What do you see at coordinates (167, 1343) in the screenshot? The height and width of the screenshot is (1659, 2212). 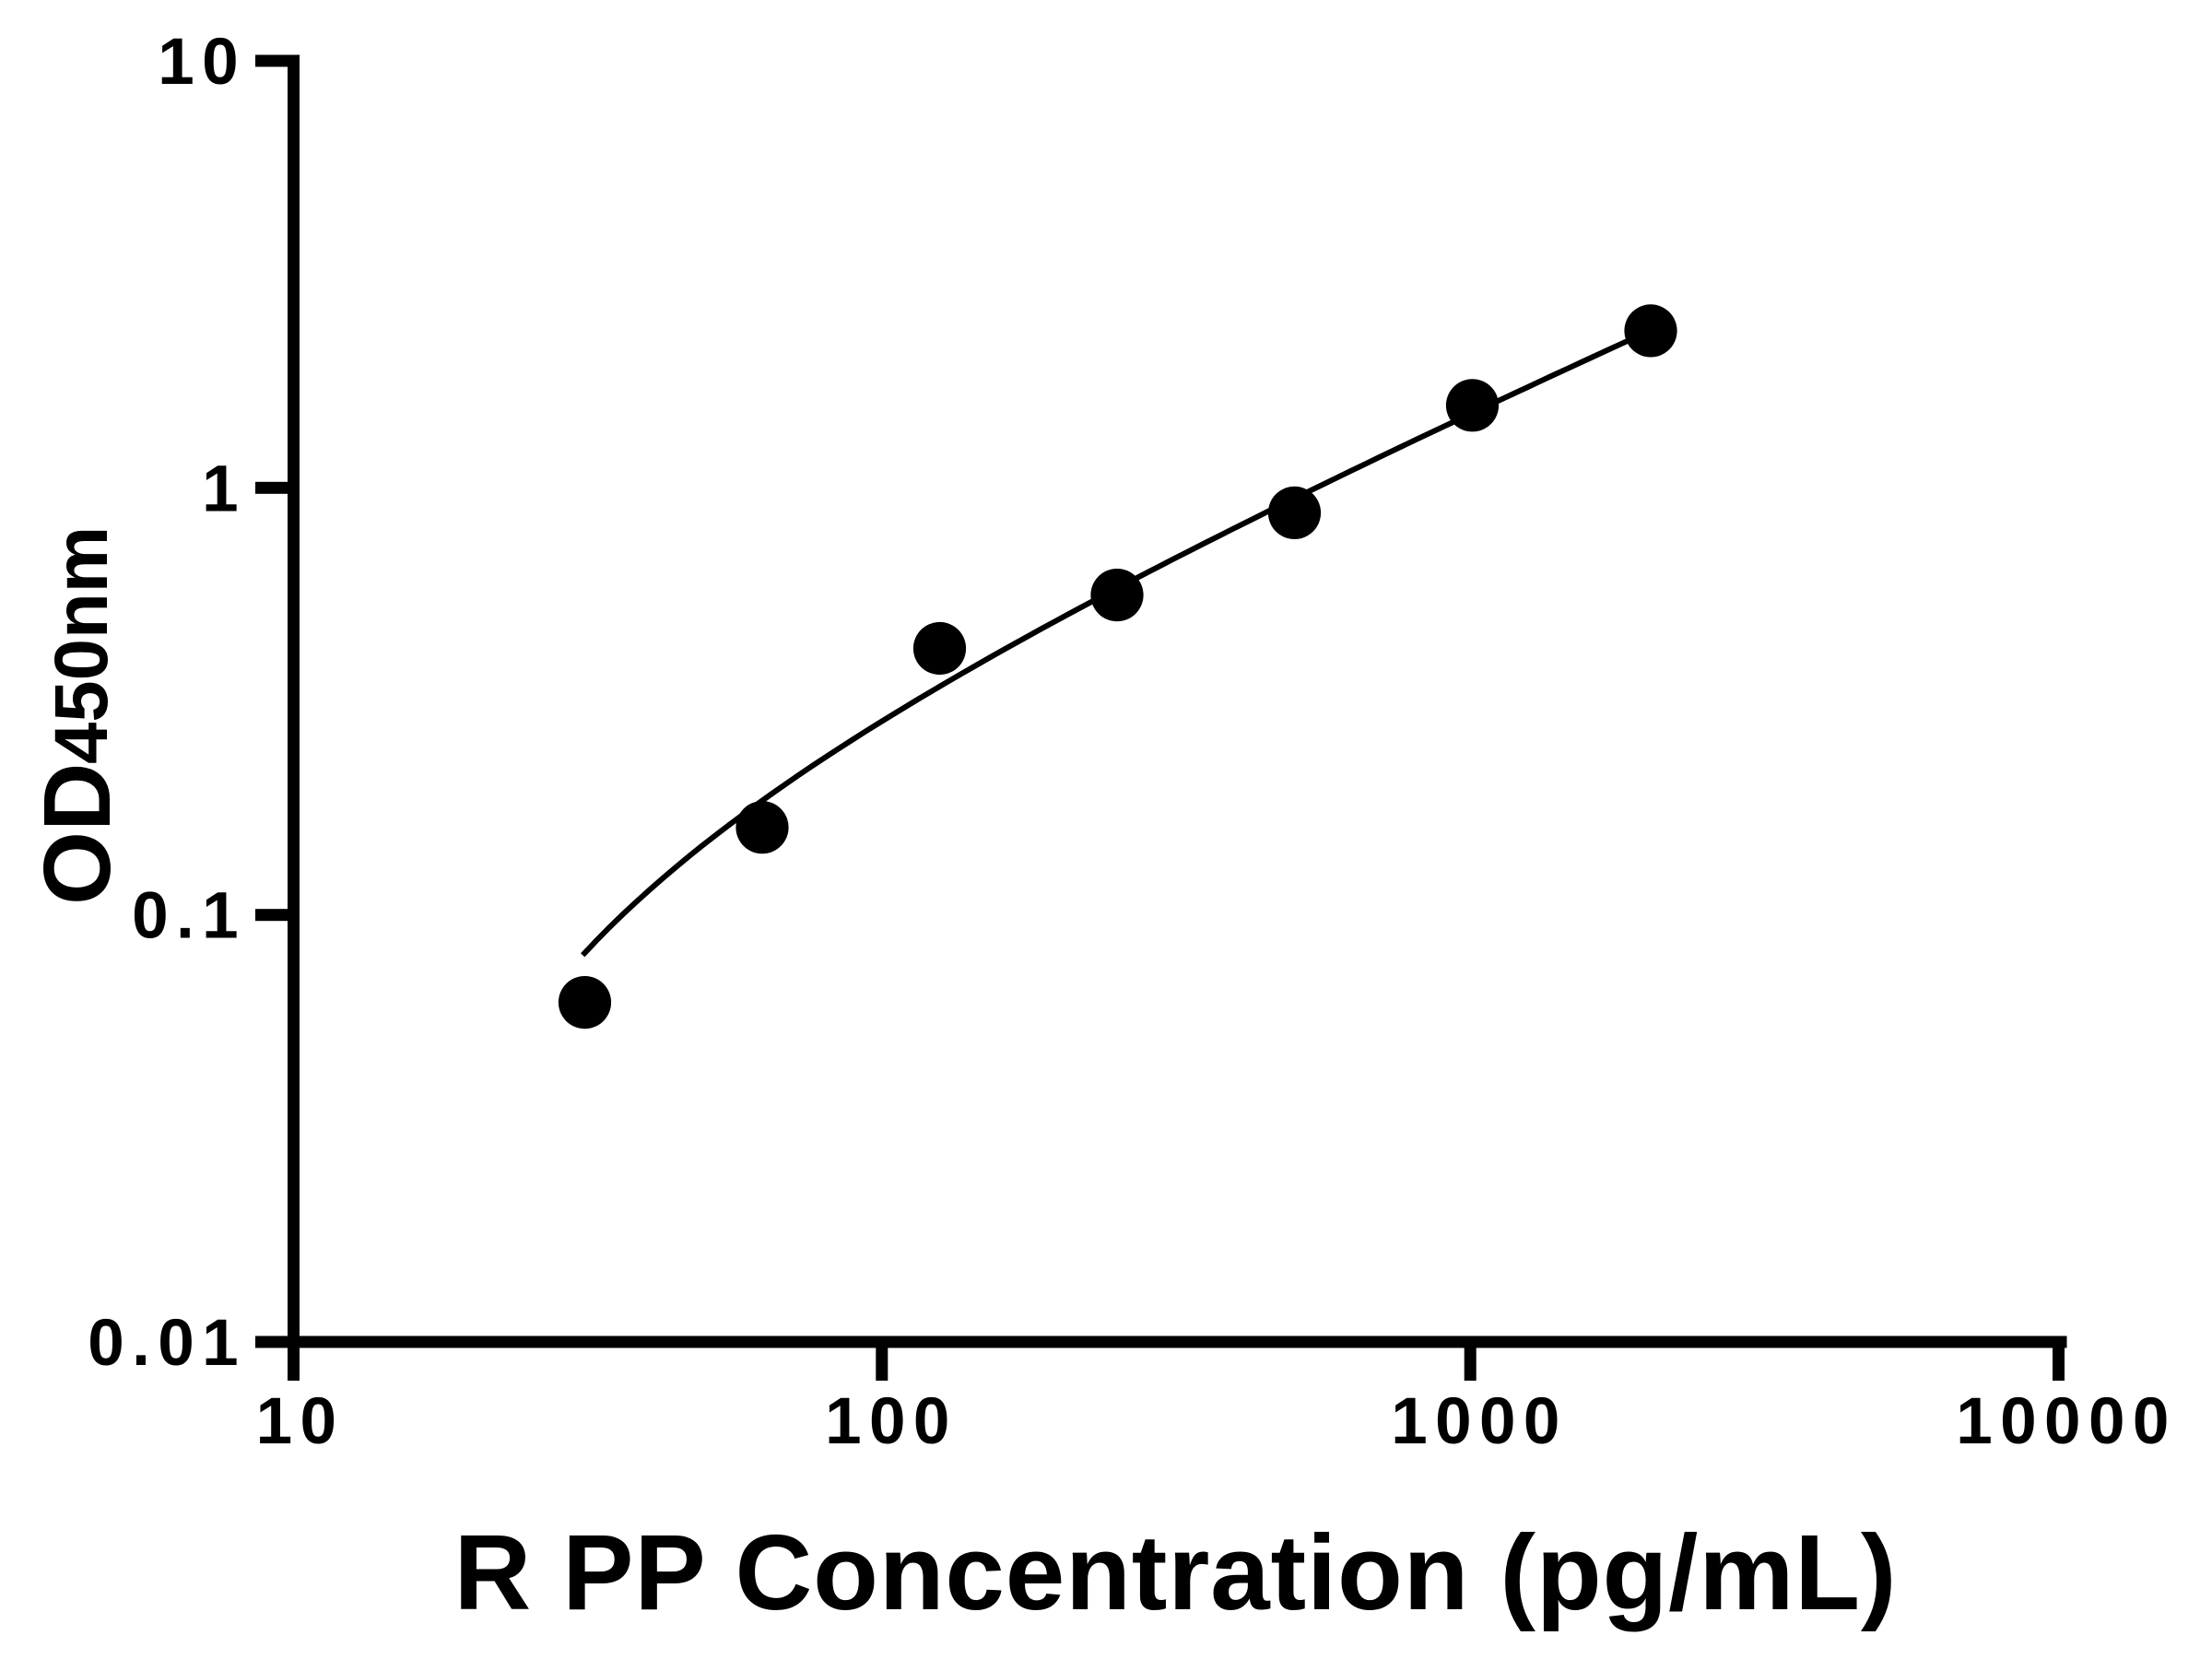 I see `svg-text: 0.01` at bounding box center [167, 1343].